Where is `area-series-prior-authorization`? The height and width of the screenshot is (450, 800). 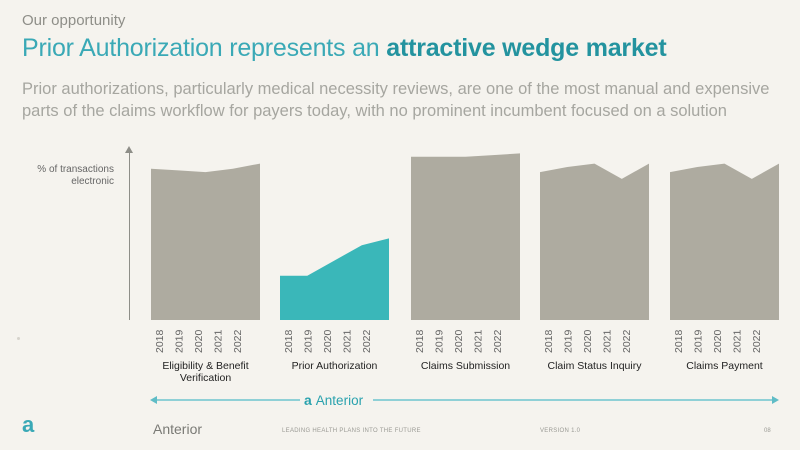
area-series-prior-authorization is located at coordinates (334, 279).